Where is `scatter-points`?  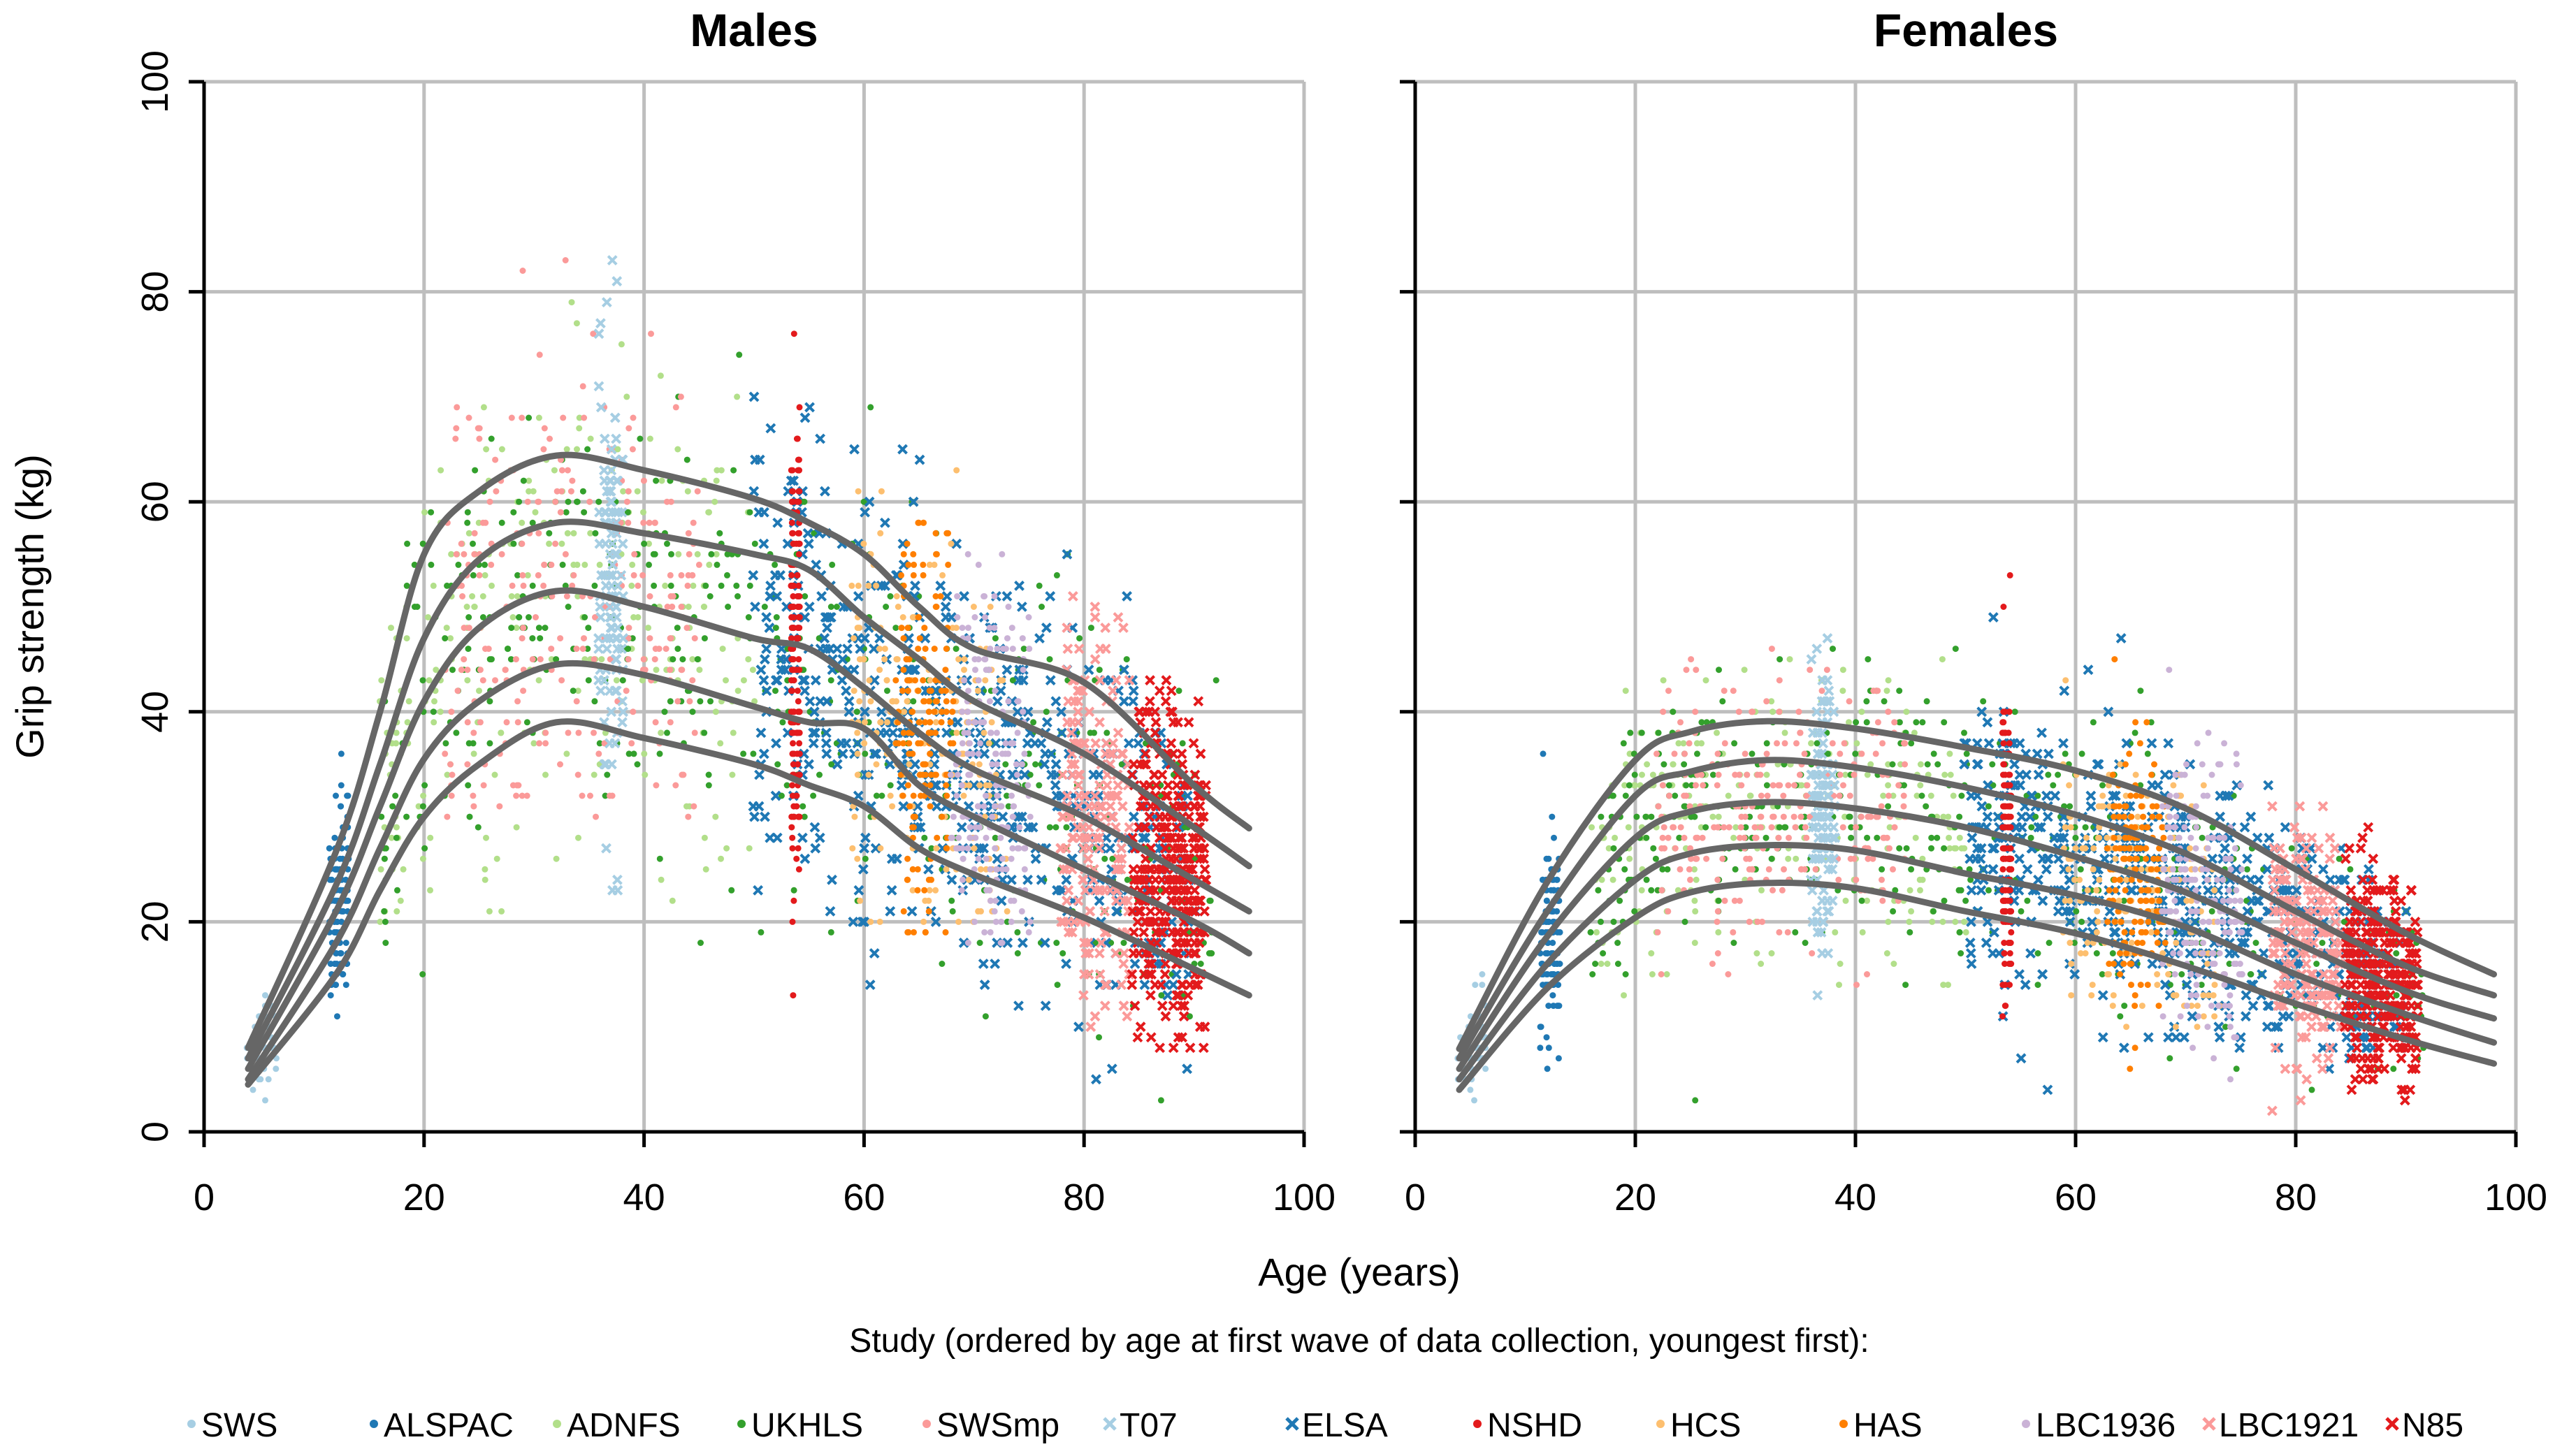 scatter-points is located at coordinates (1940, 844).